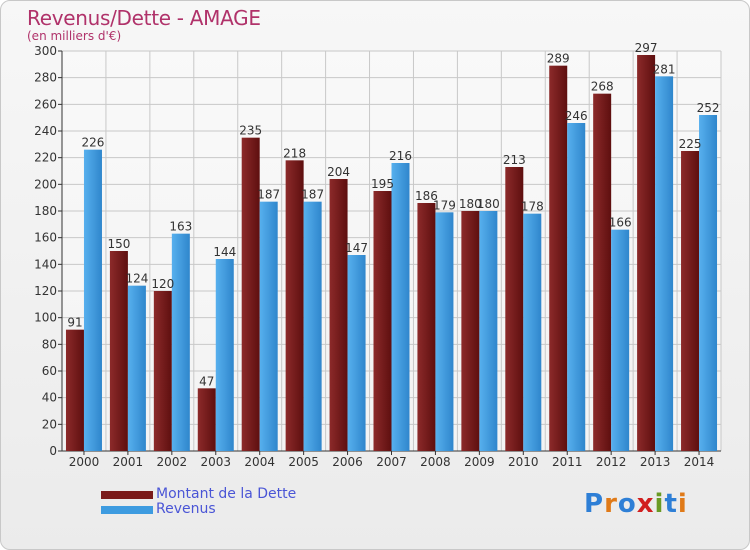 This screenshot has width=750, height=550. I want to click on y-tick-label: 60, so click(49, 371).